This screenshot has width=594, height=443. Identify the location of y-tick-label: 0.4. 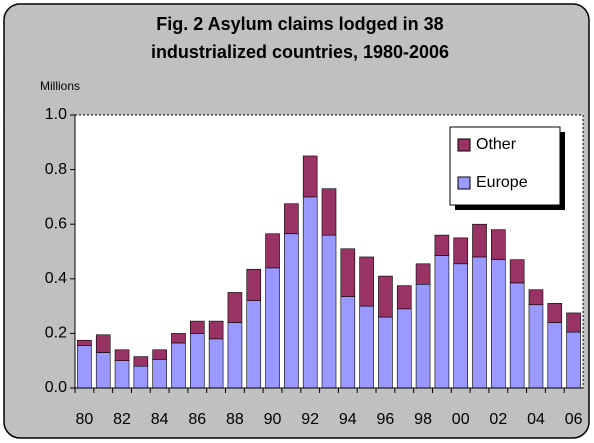
(56, 278).